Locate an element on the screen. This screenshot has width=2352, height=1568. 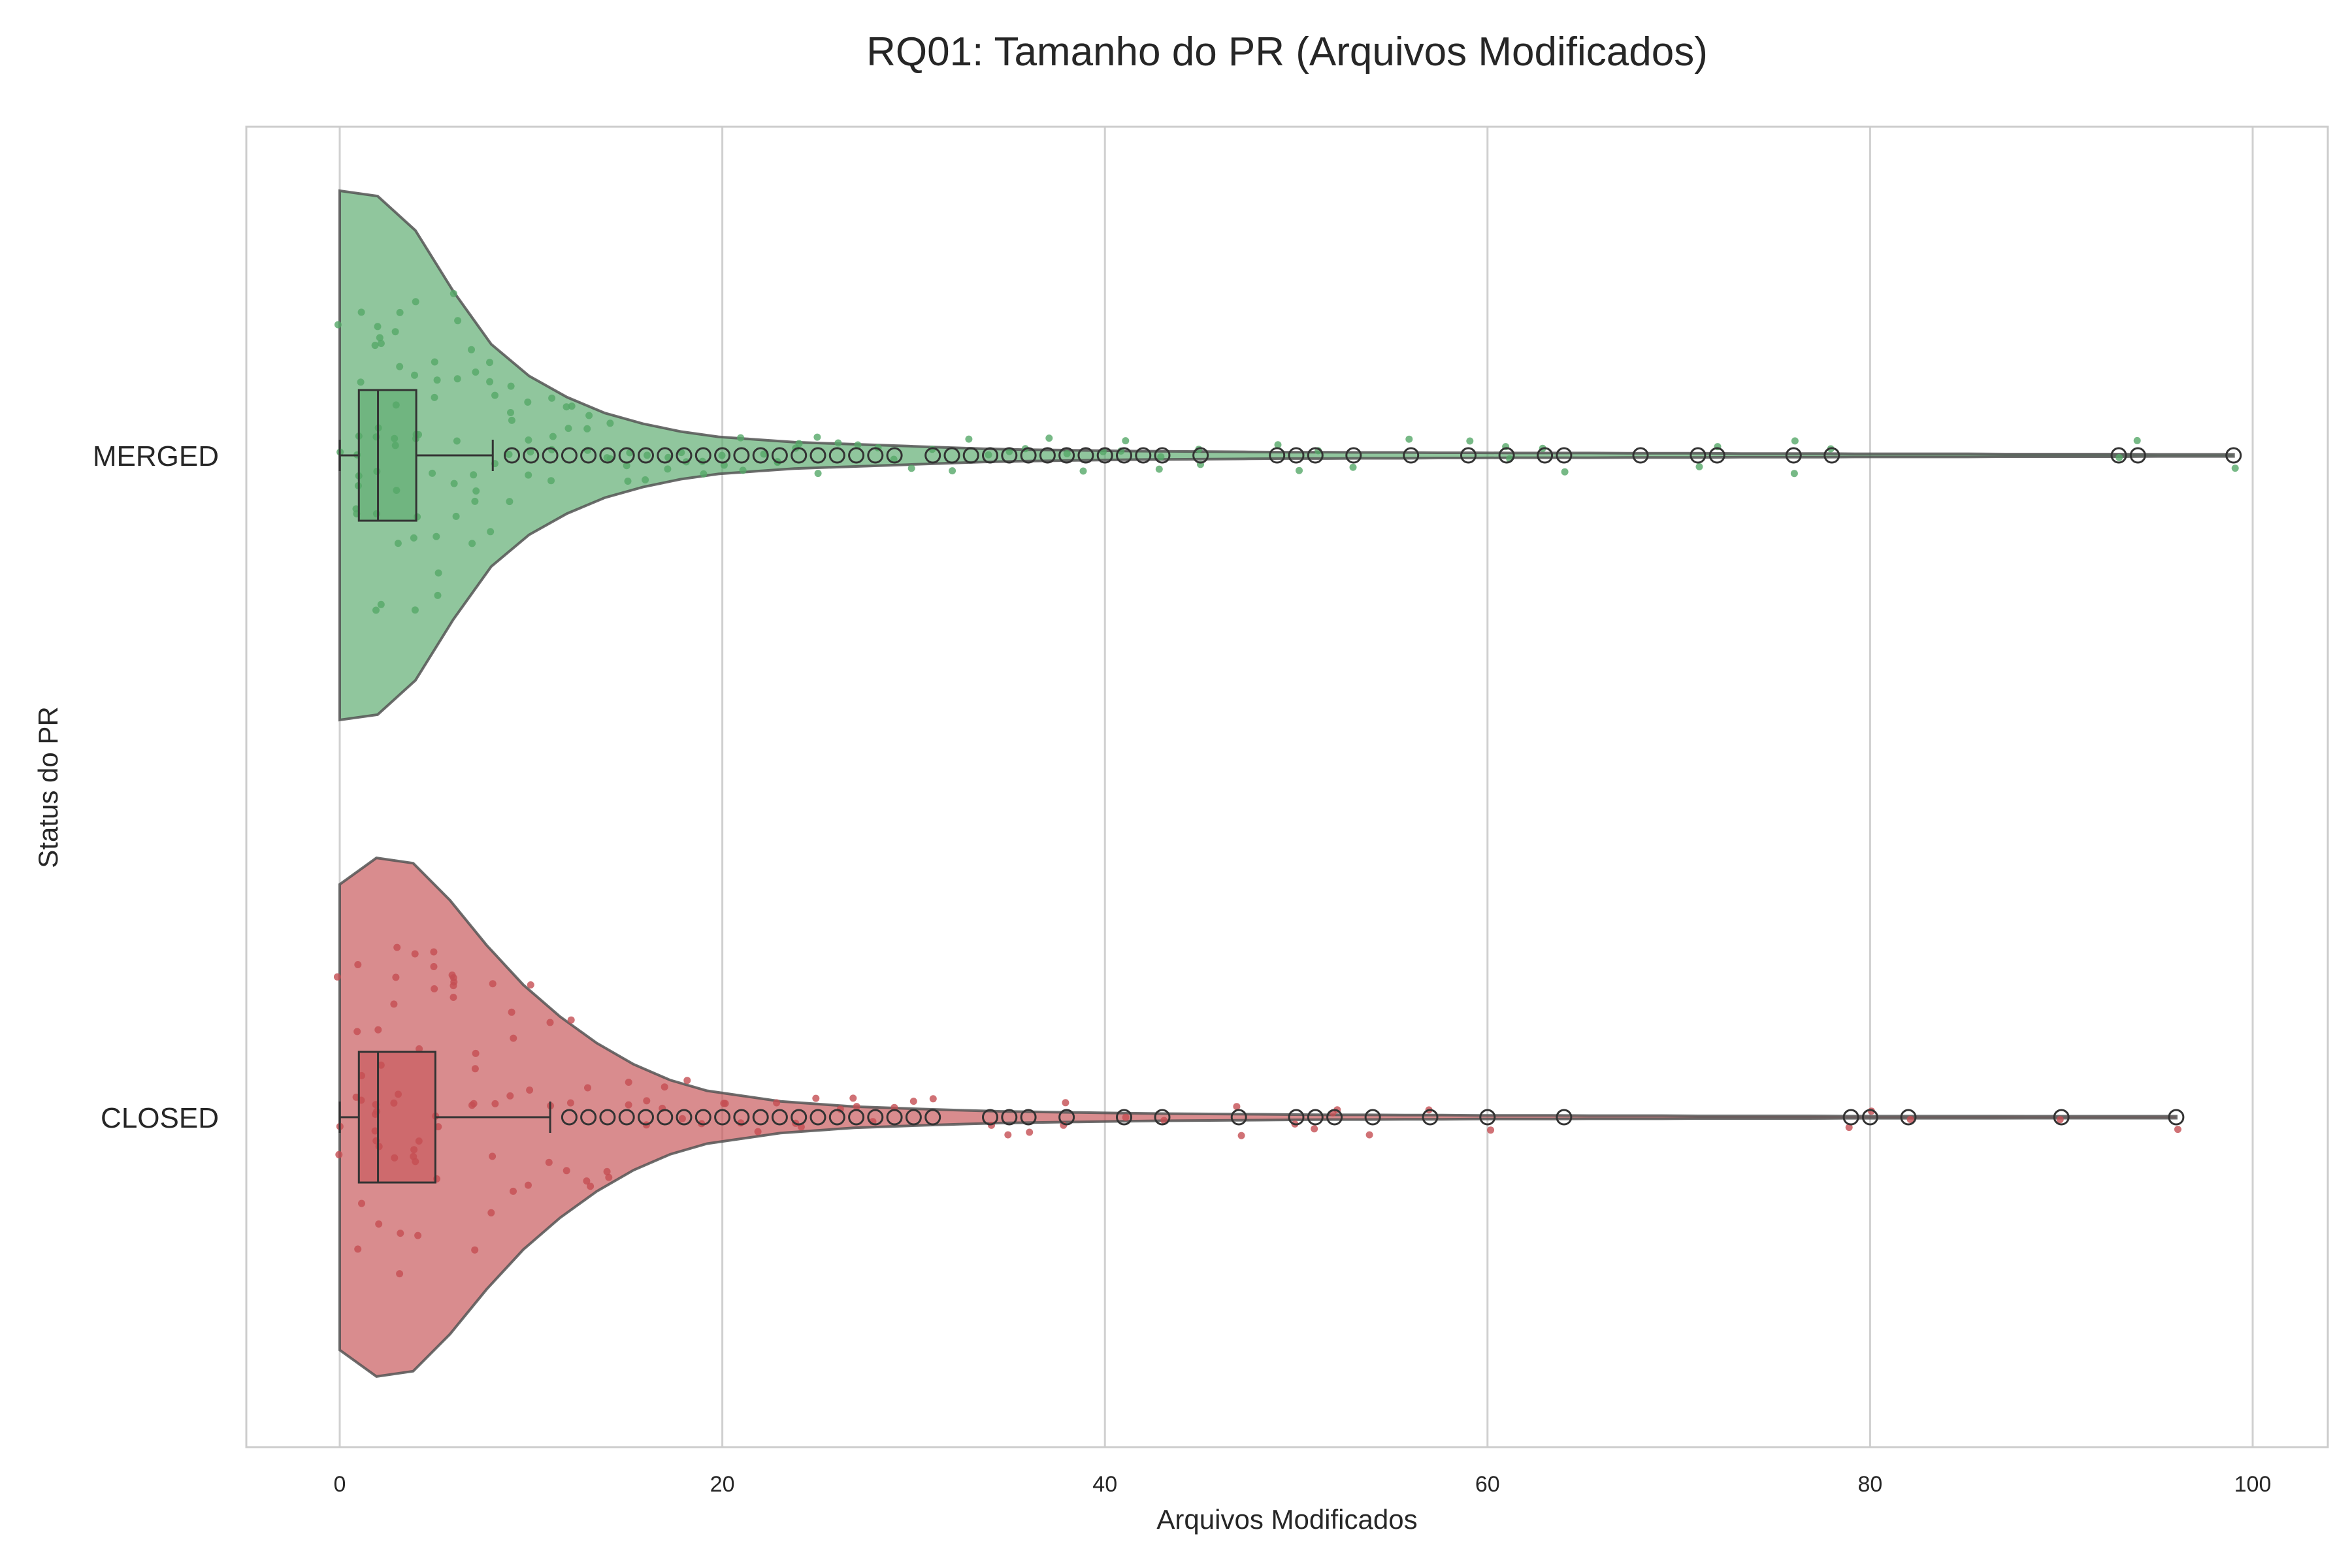
box-plots is located at coordinates (444, 786).